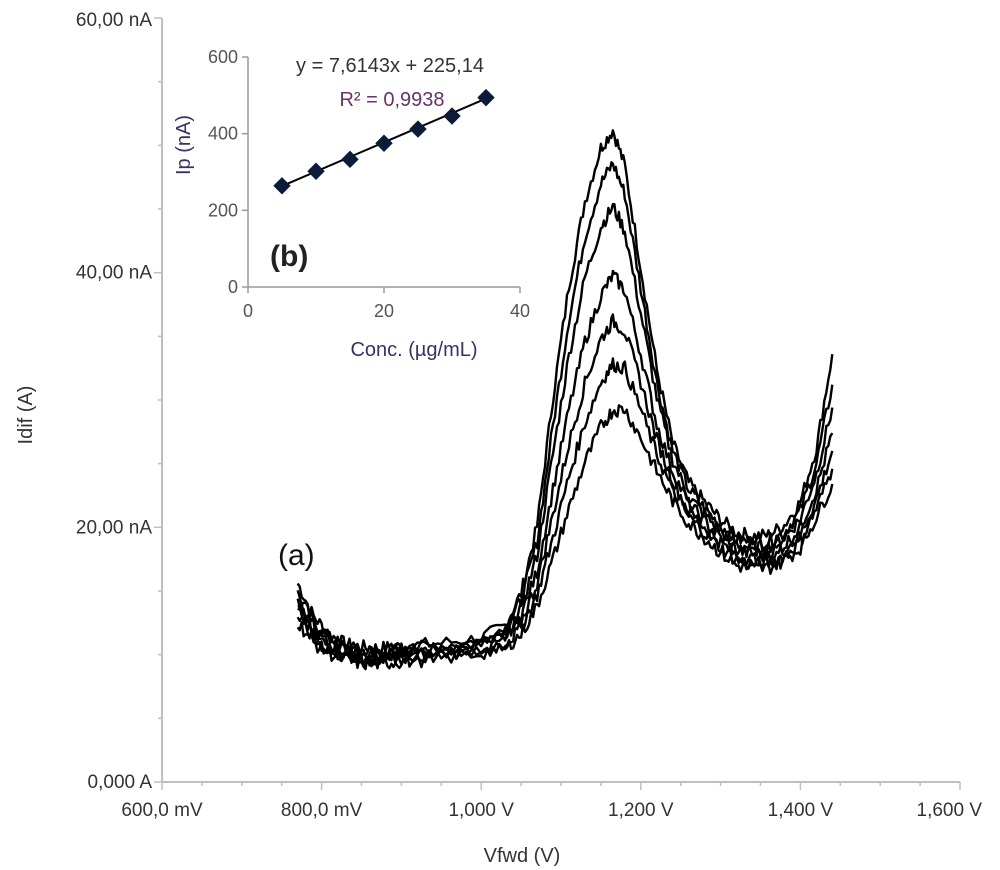 The height and width of the screenshot is (870, 1000). Describe the element at coordinates (950, 810) in the screenshot. I see `x-tick-label: 1,600 V` at that location.